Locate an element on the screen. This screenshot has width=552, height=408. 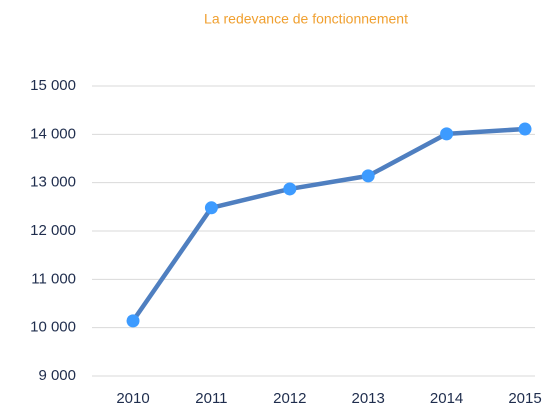
y-tick-label: 13 000 is located at coordinates (53, 182).